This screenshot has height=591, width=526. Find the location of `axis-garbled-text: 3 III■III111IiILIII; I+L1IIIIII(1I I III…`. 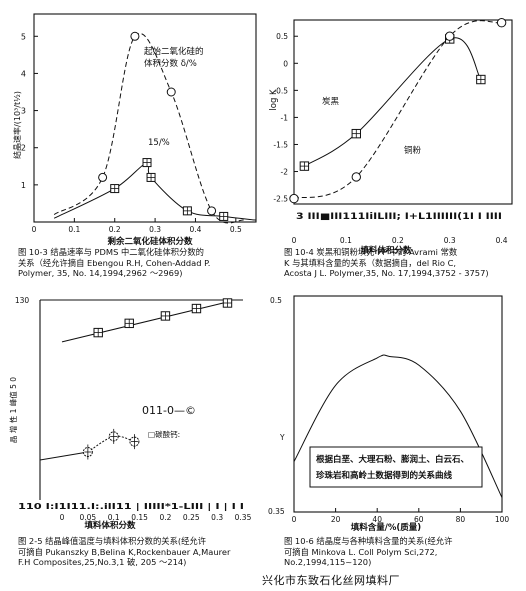

axis-garbled-text: 3 III■III111IiILIII; I+L1IIIIII(1I I III… is located at coordinates (399, 217).